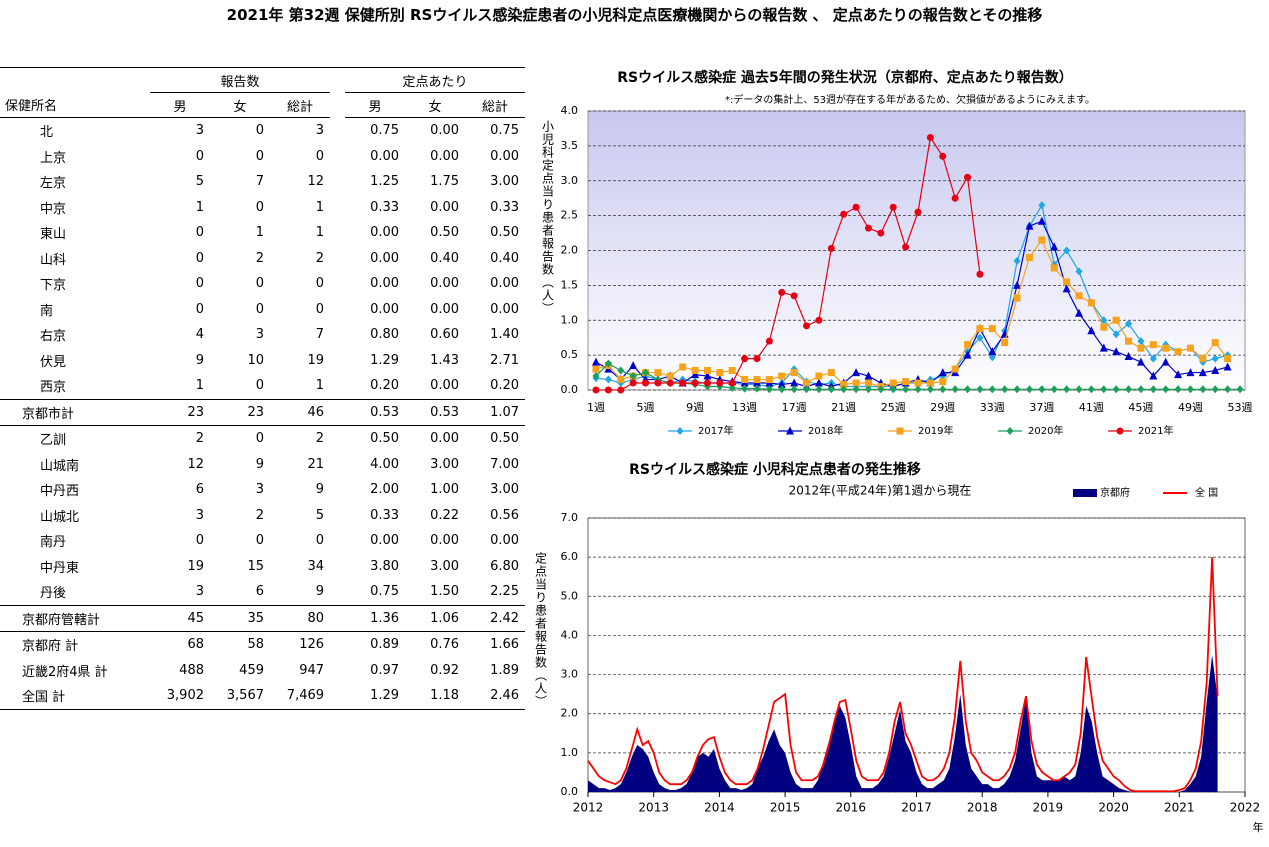  What do you see at coordinates (588, 808) in the screenshot?
I see `x-tick-label: 2012` at bounding box center [588, 808].